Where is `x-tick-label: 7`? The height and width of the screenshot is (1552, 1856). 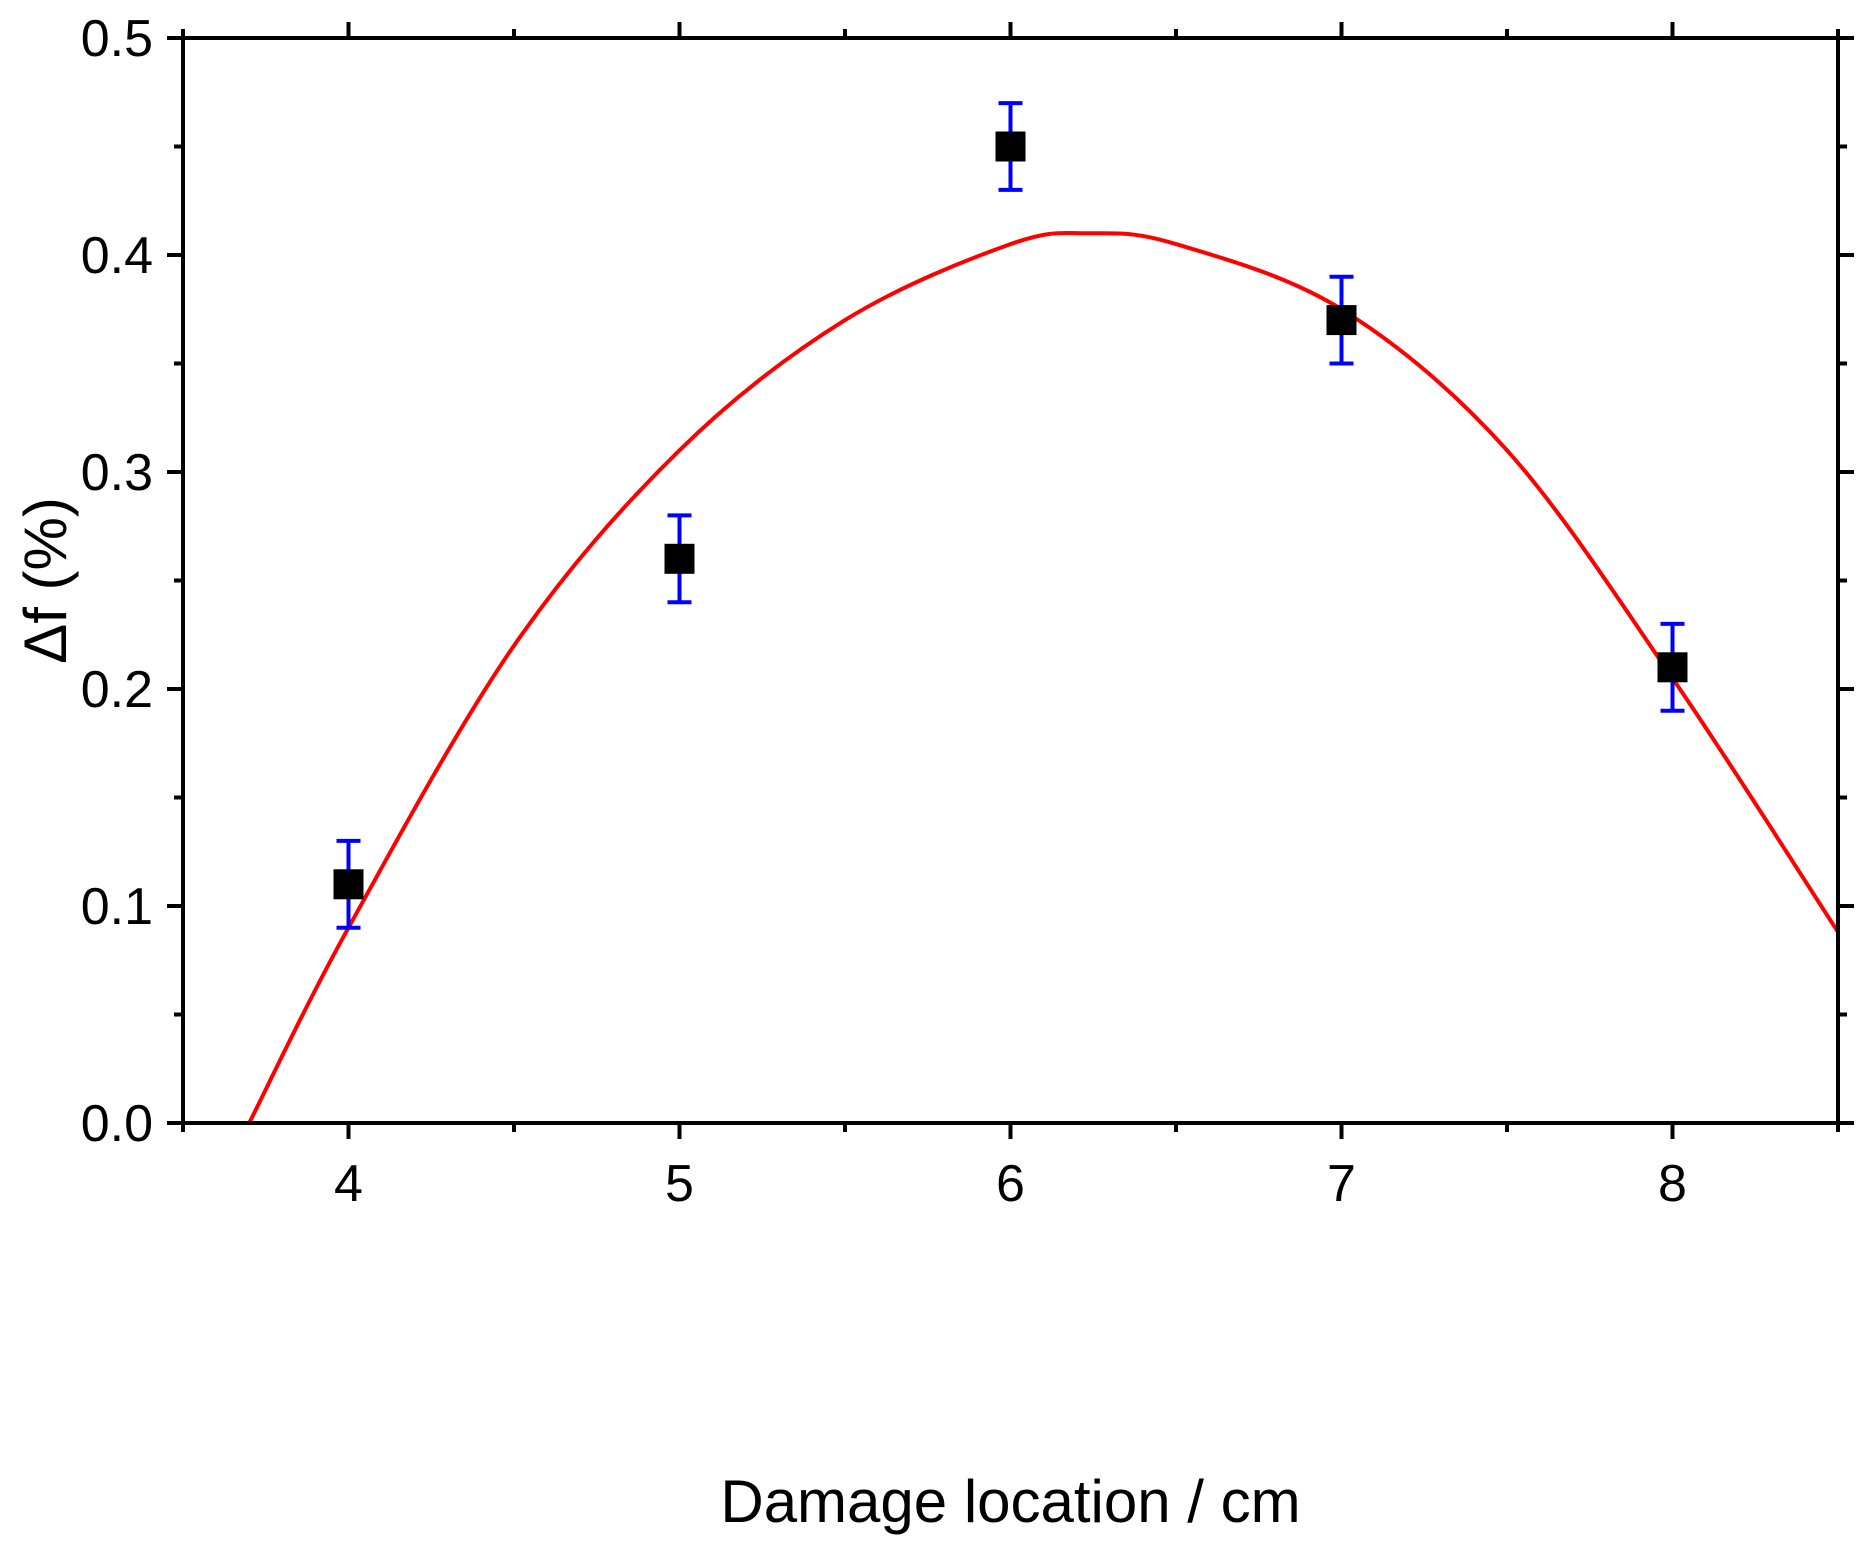 x-tick-label: 7 is located at coordinates (1341, 1184).